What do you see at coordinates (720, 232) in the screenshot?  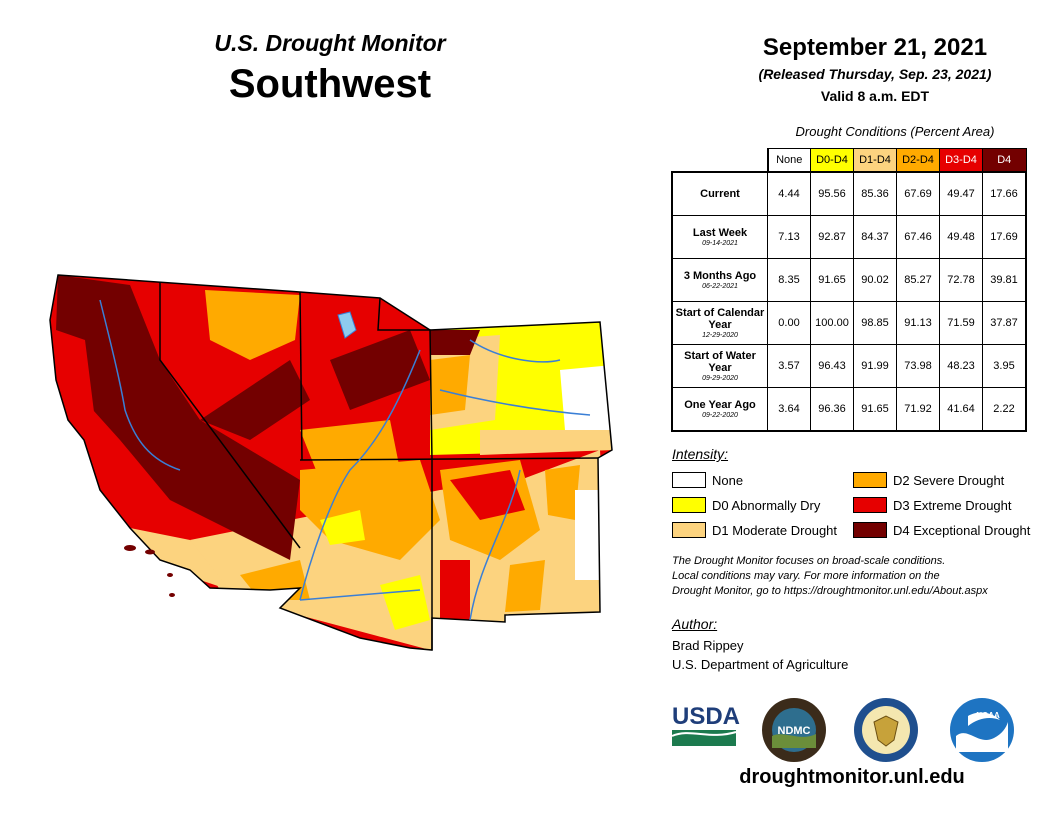 I see `row-label-text: Last Week` at bounding box center [720, 232].